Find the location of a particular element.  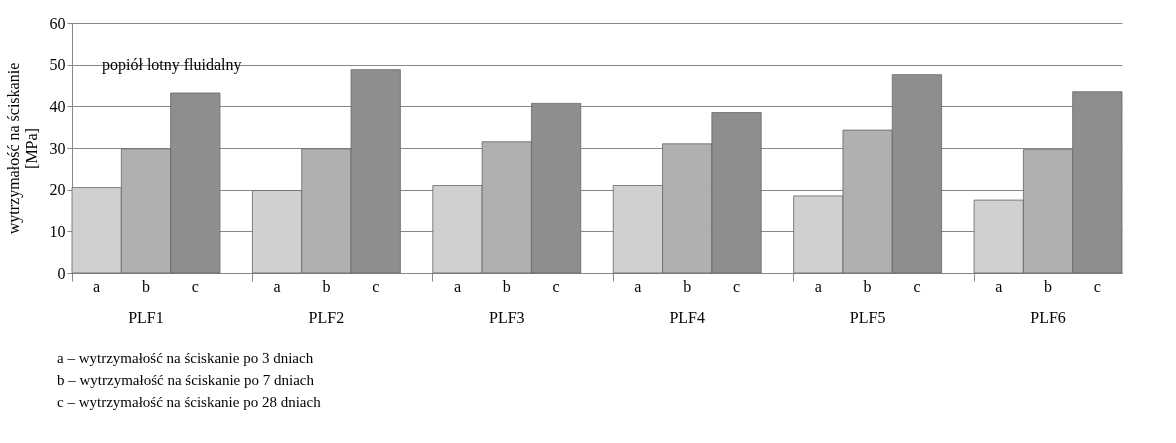

annotation: popiół lotny fluidalny is located at coordinates (172, 64).